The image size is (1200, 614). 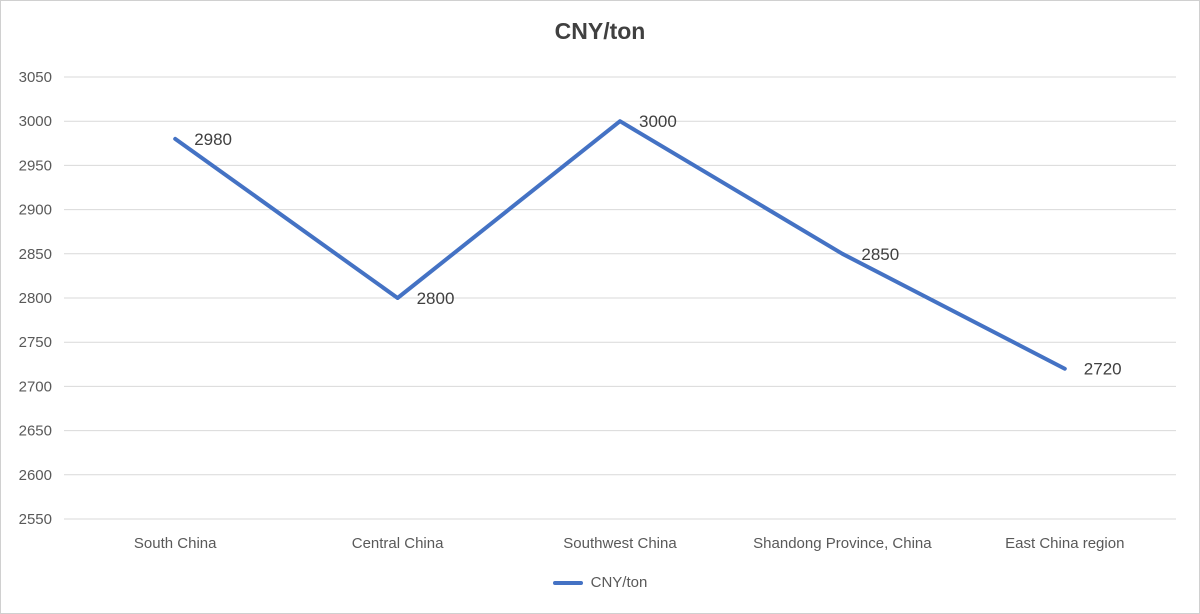 I want to click on legend-line-icon, so click(x=567, y=582).